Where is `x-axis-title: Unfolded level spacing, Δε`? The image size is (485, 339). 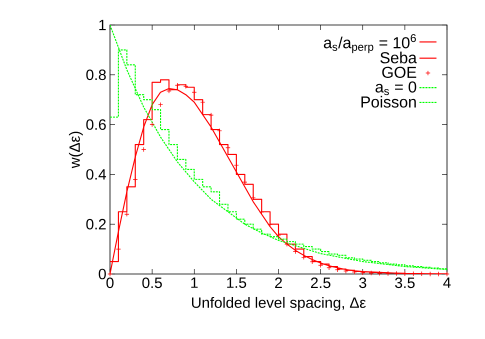 x-axis-title: Unfolded level spacing, Δε is located at coordinates (279, 303).